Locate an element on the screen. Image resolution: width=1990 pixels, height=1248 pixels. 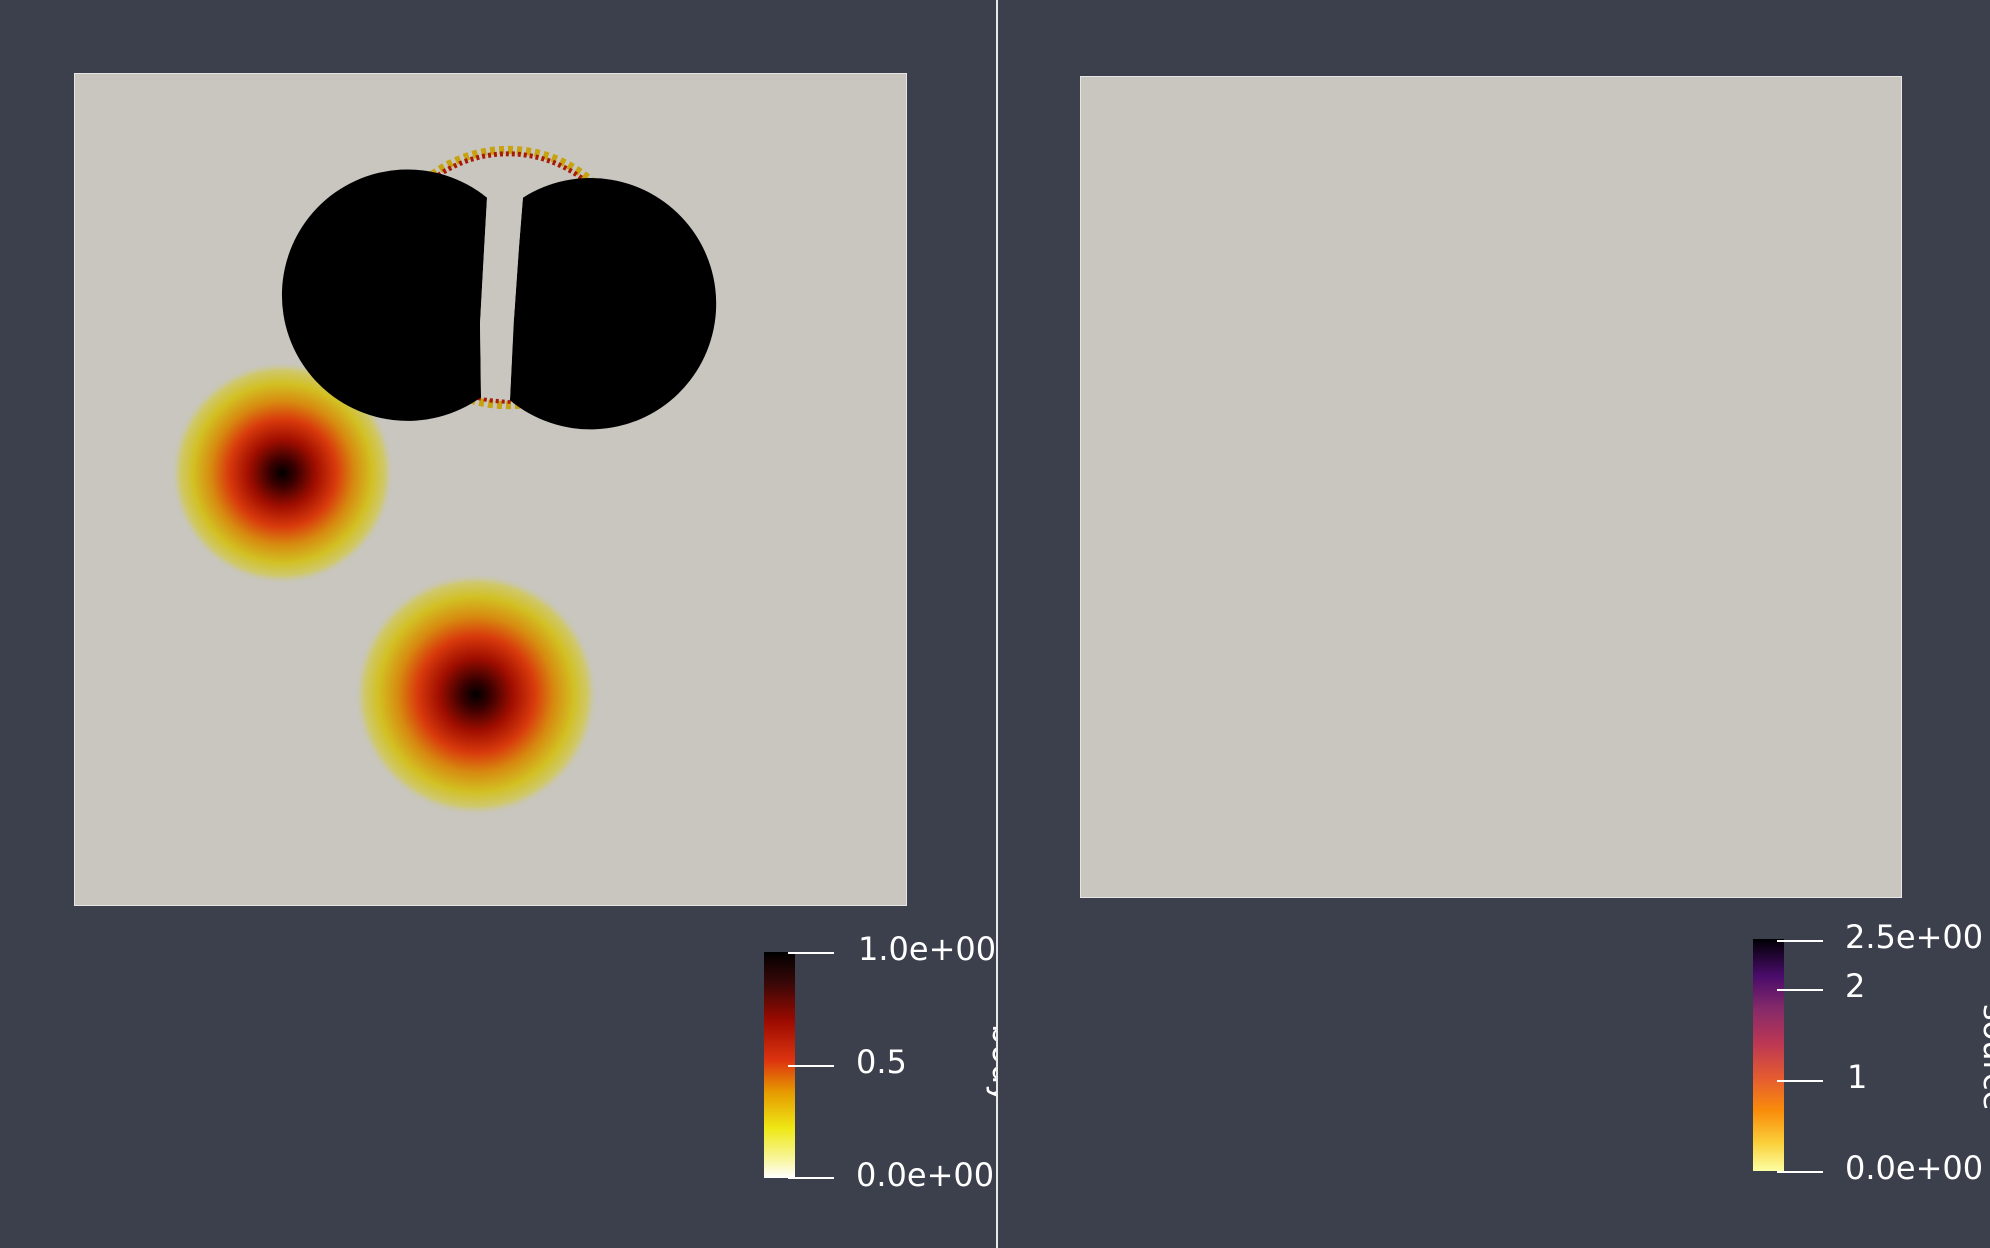
view-divider is located at coordinates (997, 624).